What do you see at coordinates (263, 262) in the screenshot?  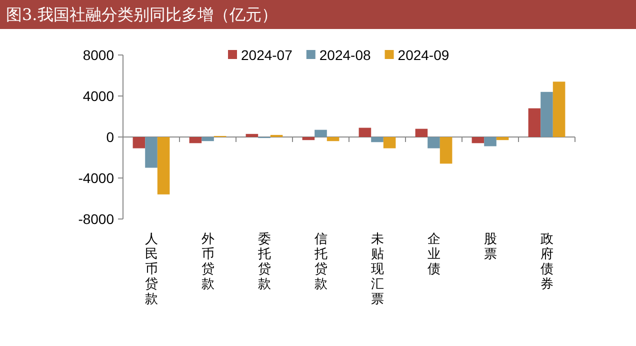 I see `x-tick-label: 委托贷款` at bounding box center [263, 262].